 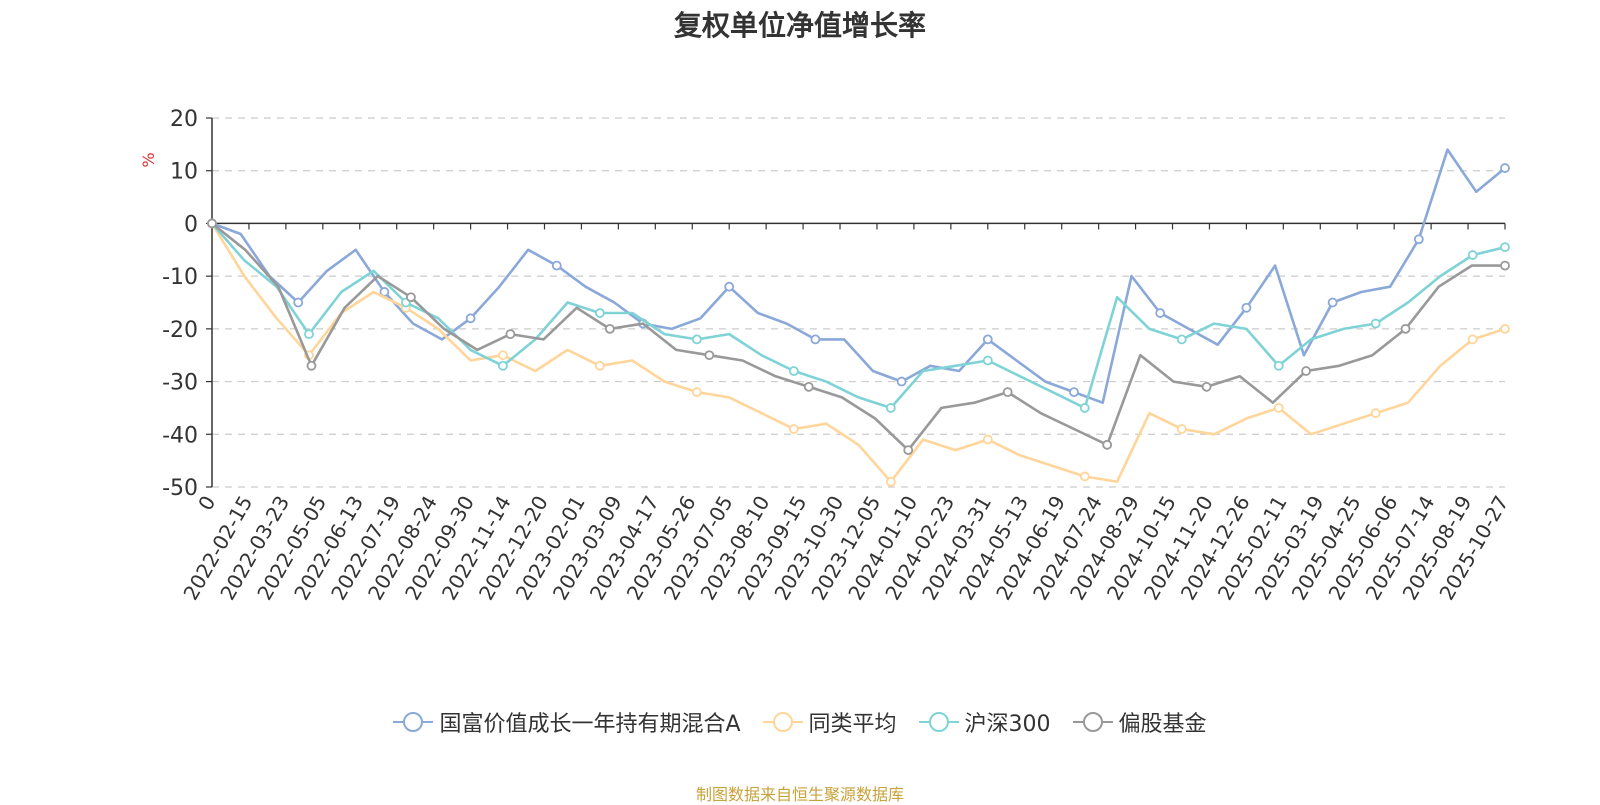 I want to click on legend-item: 沪深300, so click(x=984, y=722).